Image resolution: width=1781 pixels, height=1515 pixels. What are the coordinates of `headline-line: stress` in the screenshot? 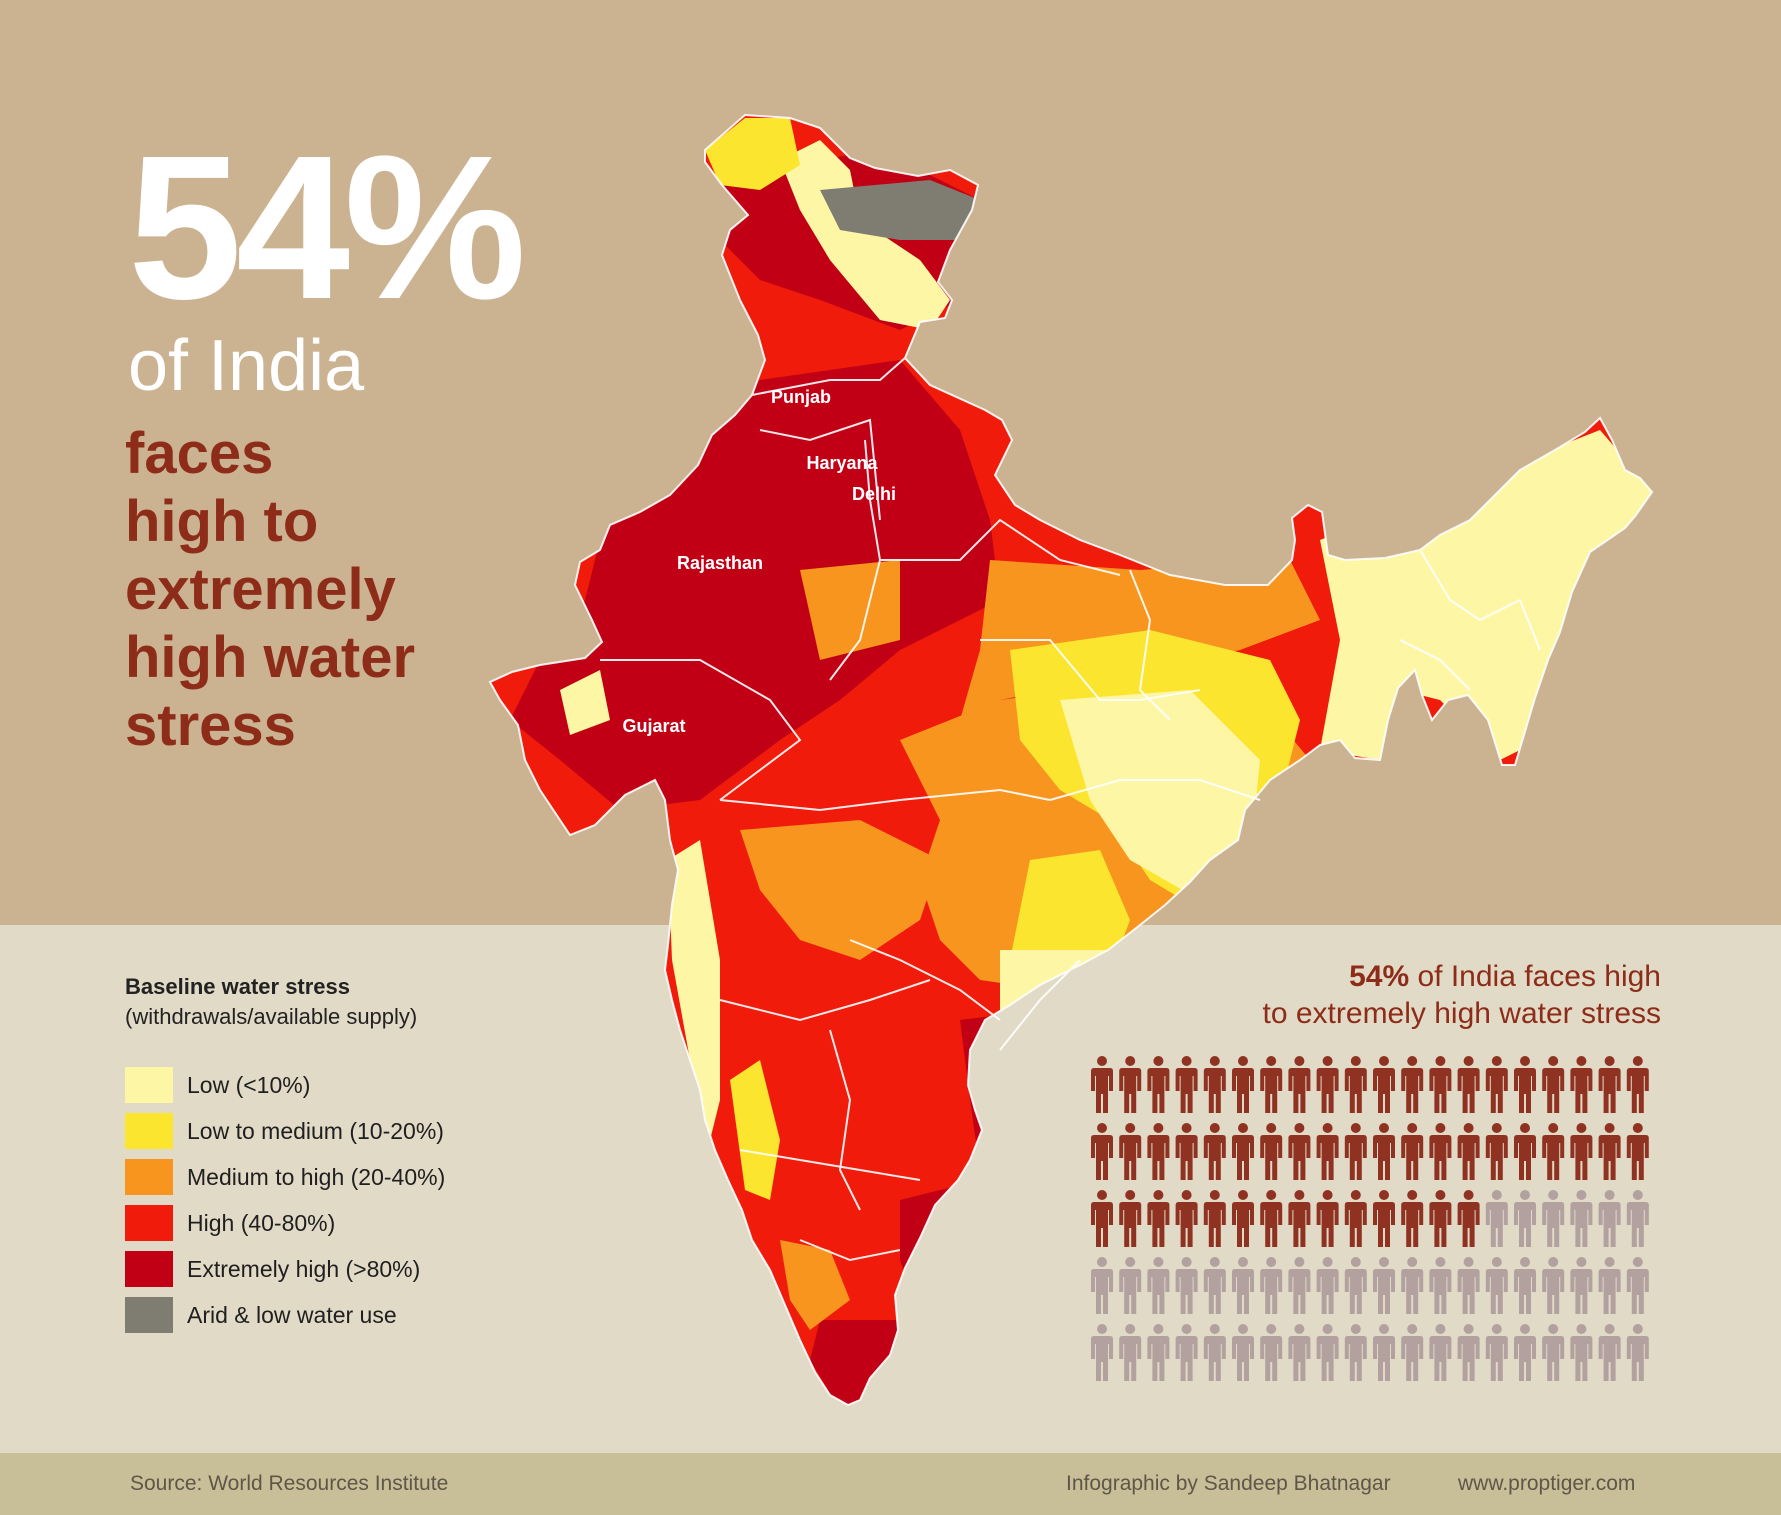 It's located at (210, 725).